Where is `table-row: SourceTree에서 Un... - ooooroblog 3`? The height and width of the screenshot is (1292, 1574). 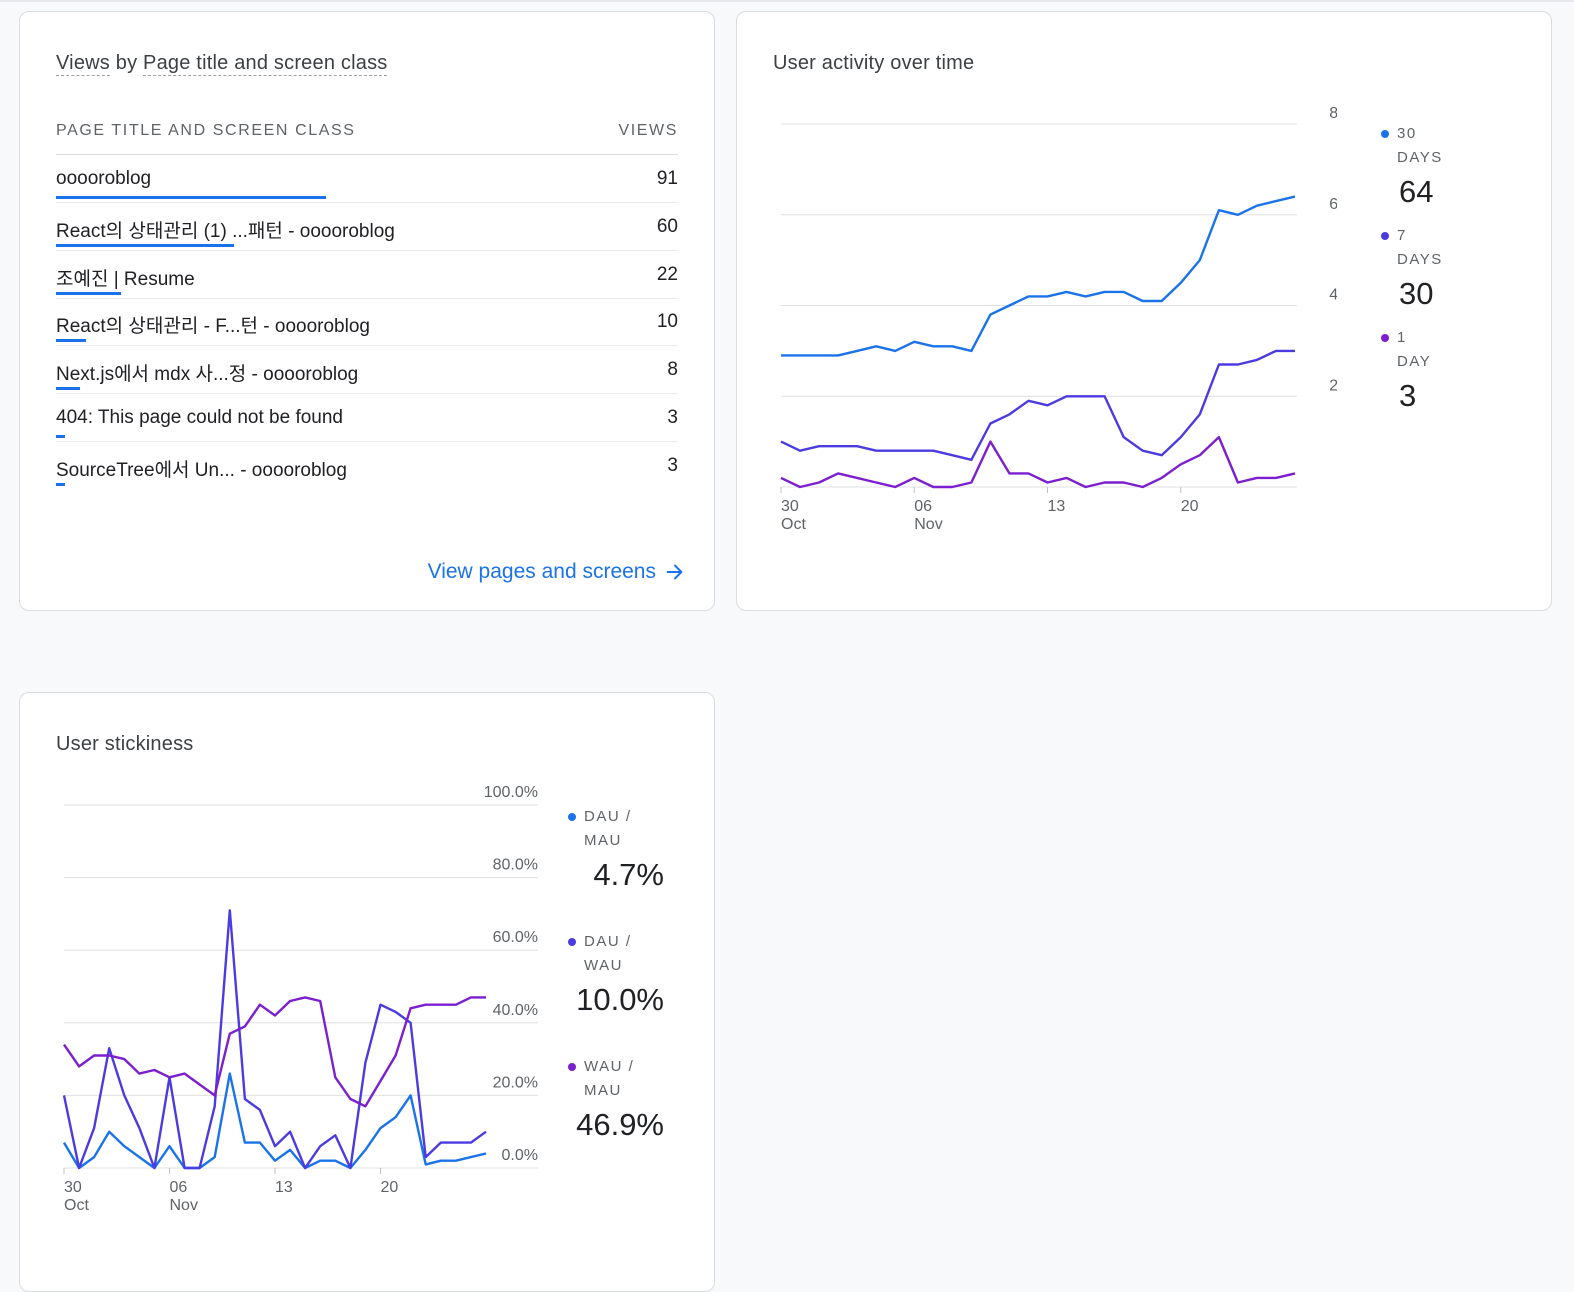 table-row: SourceTree에서 Un... - ooooroblog 3 is located at coordinates (367, 465).